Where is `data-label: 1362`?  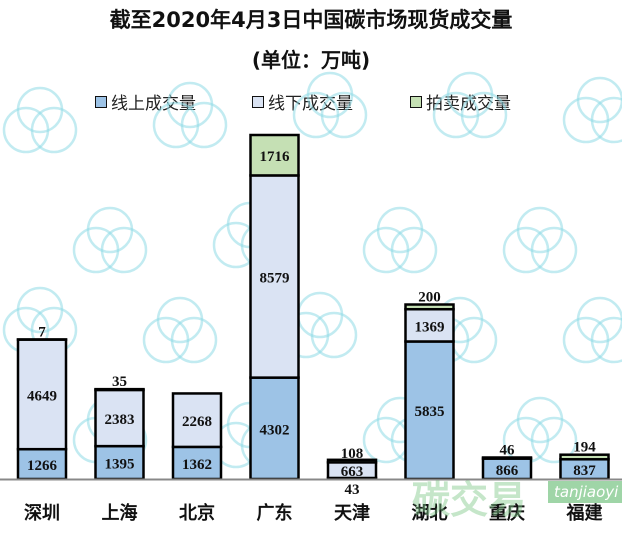
data-label: 1362 is located at coordinates (197, 465).